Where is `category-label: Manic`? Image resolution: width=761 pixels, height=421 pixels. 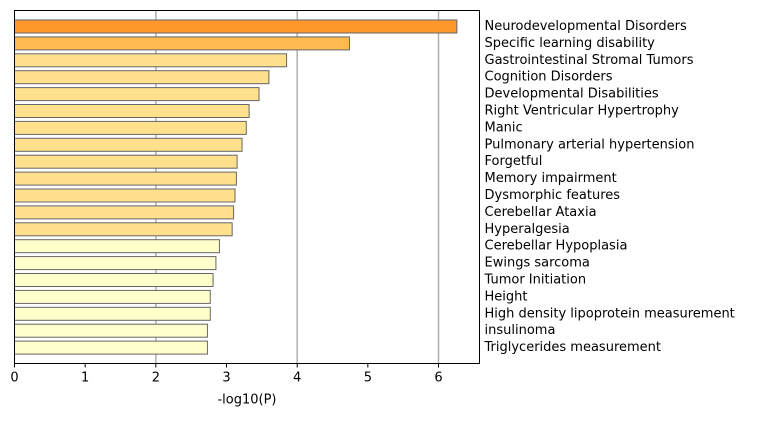 category-label: Manic is located at coordinates (504, 127).